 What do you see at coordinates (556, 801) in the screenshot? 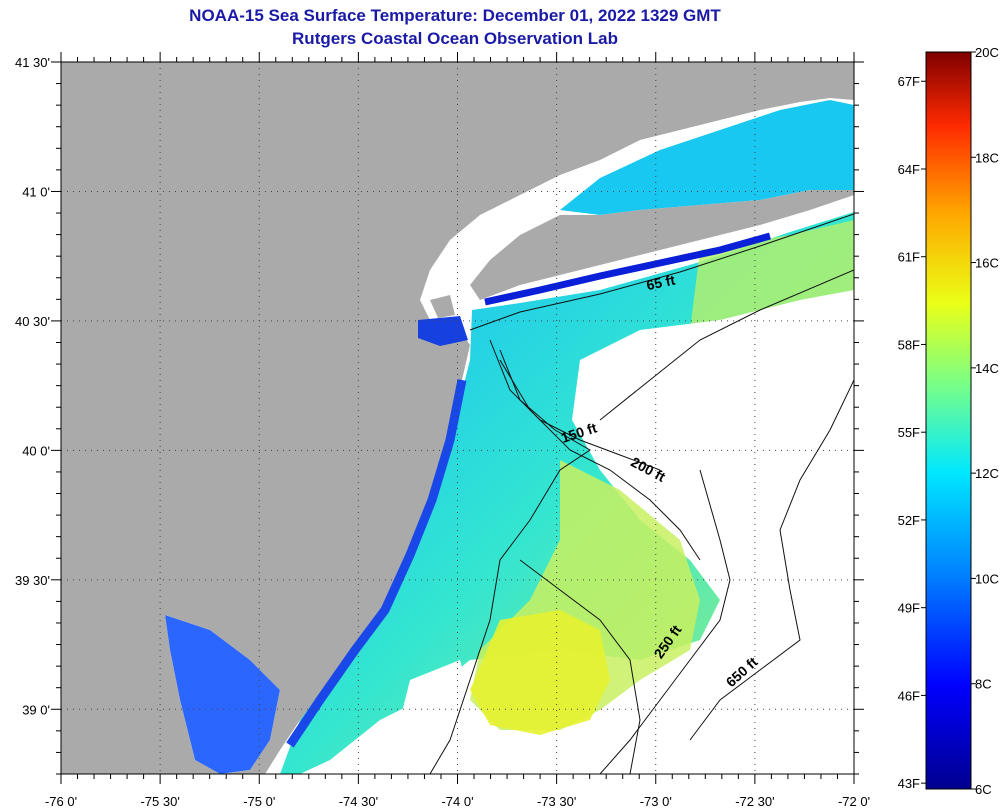
I see `longitude-label: -73 30'` at bounding box center [556, 801].